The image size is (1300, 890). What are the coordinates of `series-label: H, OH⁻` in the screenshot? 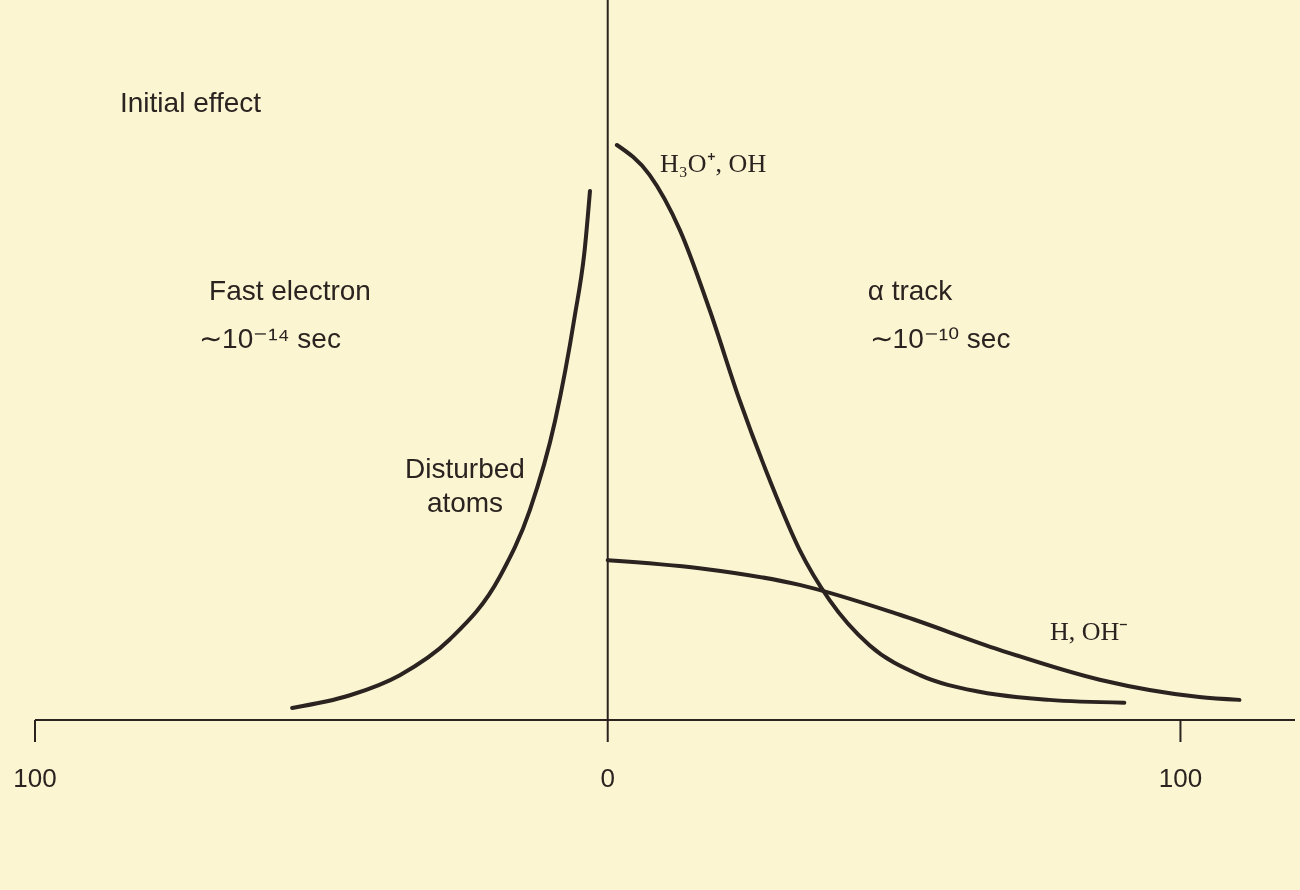 It's located at (1089, 631).